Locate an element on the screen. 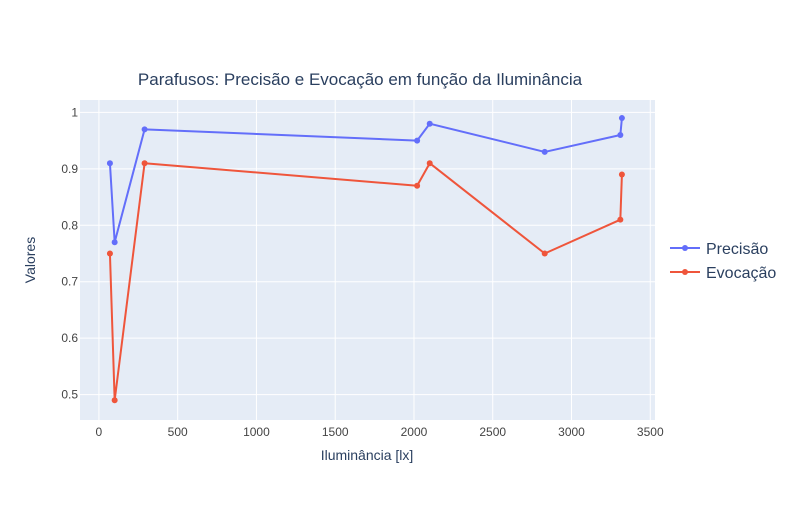 This screenshot has width=800, height=505. x-tick-labels: 0 500 1000 1500 2000 2500 3000 3500 is located at coordinates (380, 432).